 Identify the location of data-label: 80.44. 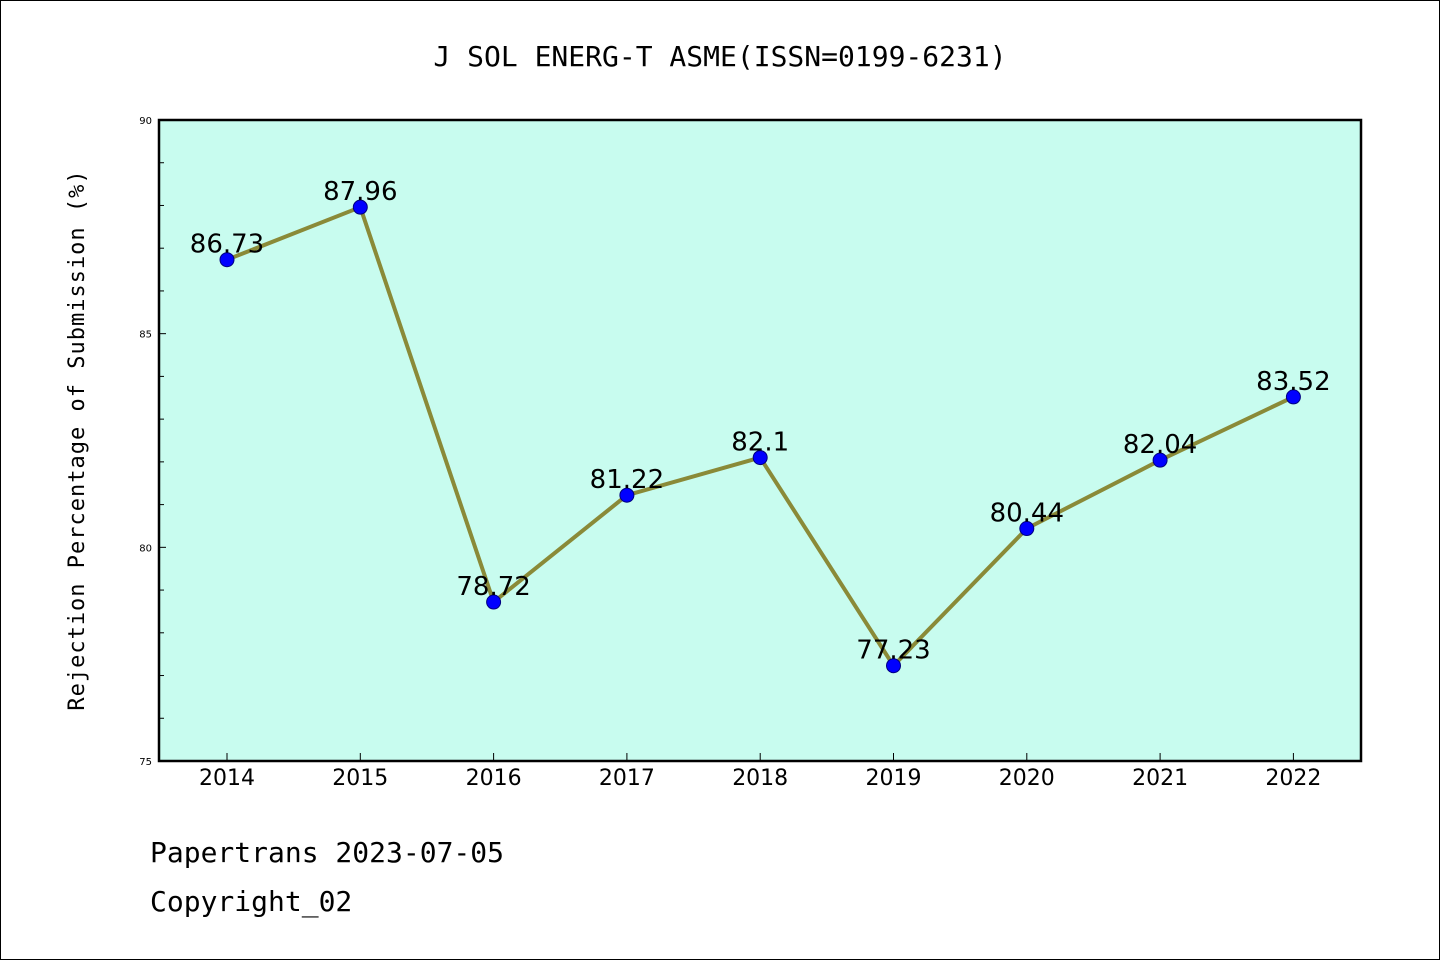
(1027, 514).